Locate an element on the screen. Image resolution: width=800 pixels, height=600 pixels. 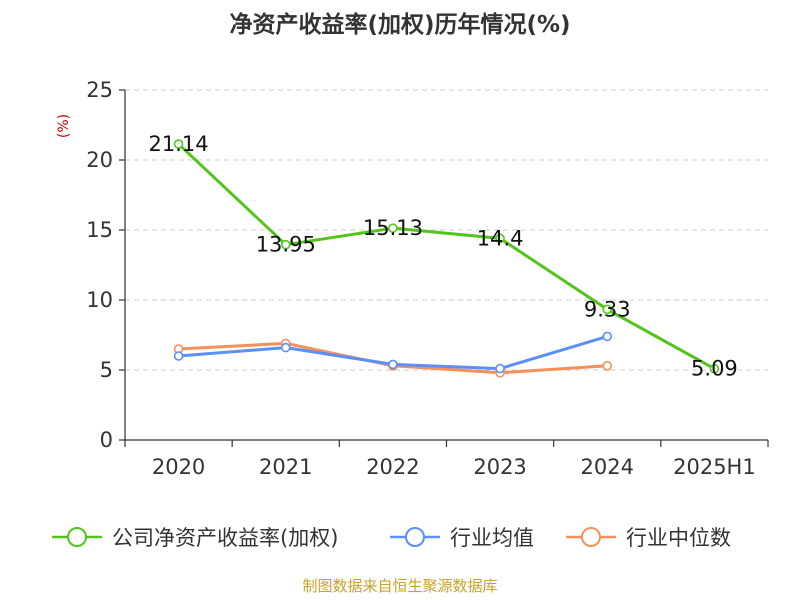
chart-title: 净资产收益率(加权)历年情况(%) is located at coordinates (399, 24).